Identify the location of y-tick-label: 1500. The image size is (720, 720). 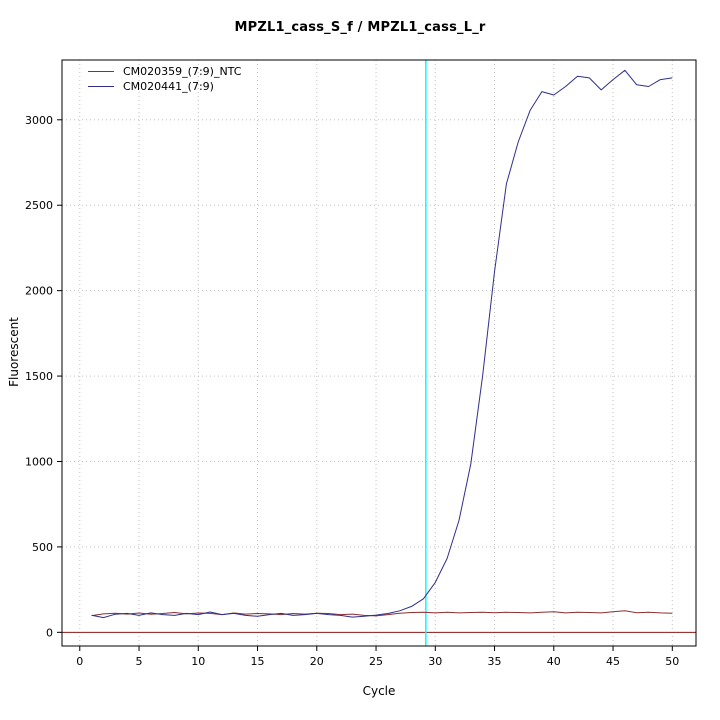
(39, 376).